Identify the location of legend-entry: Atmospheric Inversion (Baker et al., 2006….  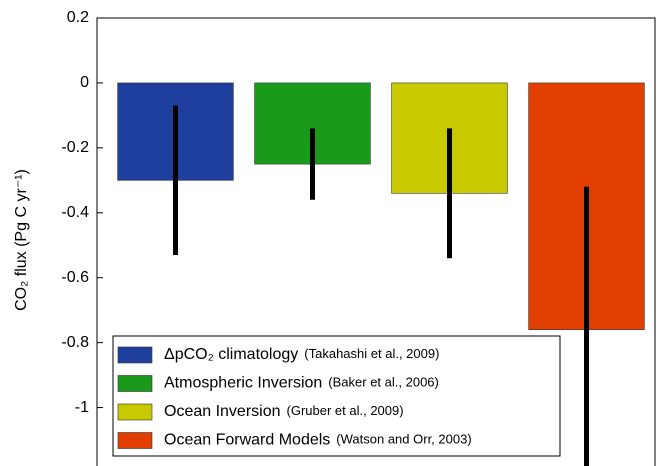
(301, 383).